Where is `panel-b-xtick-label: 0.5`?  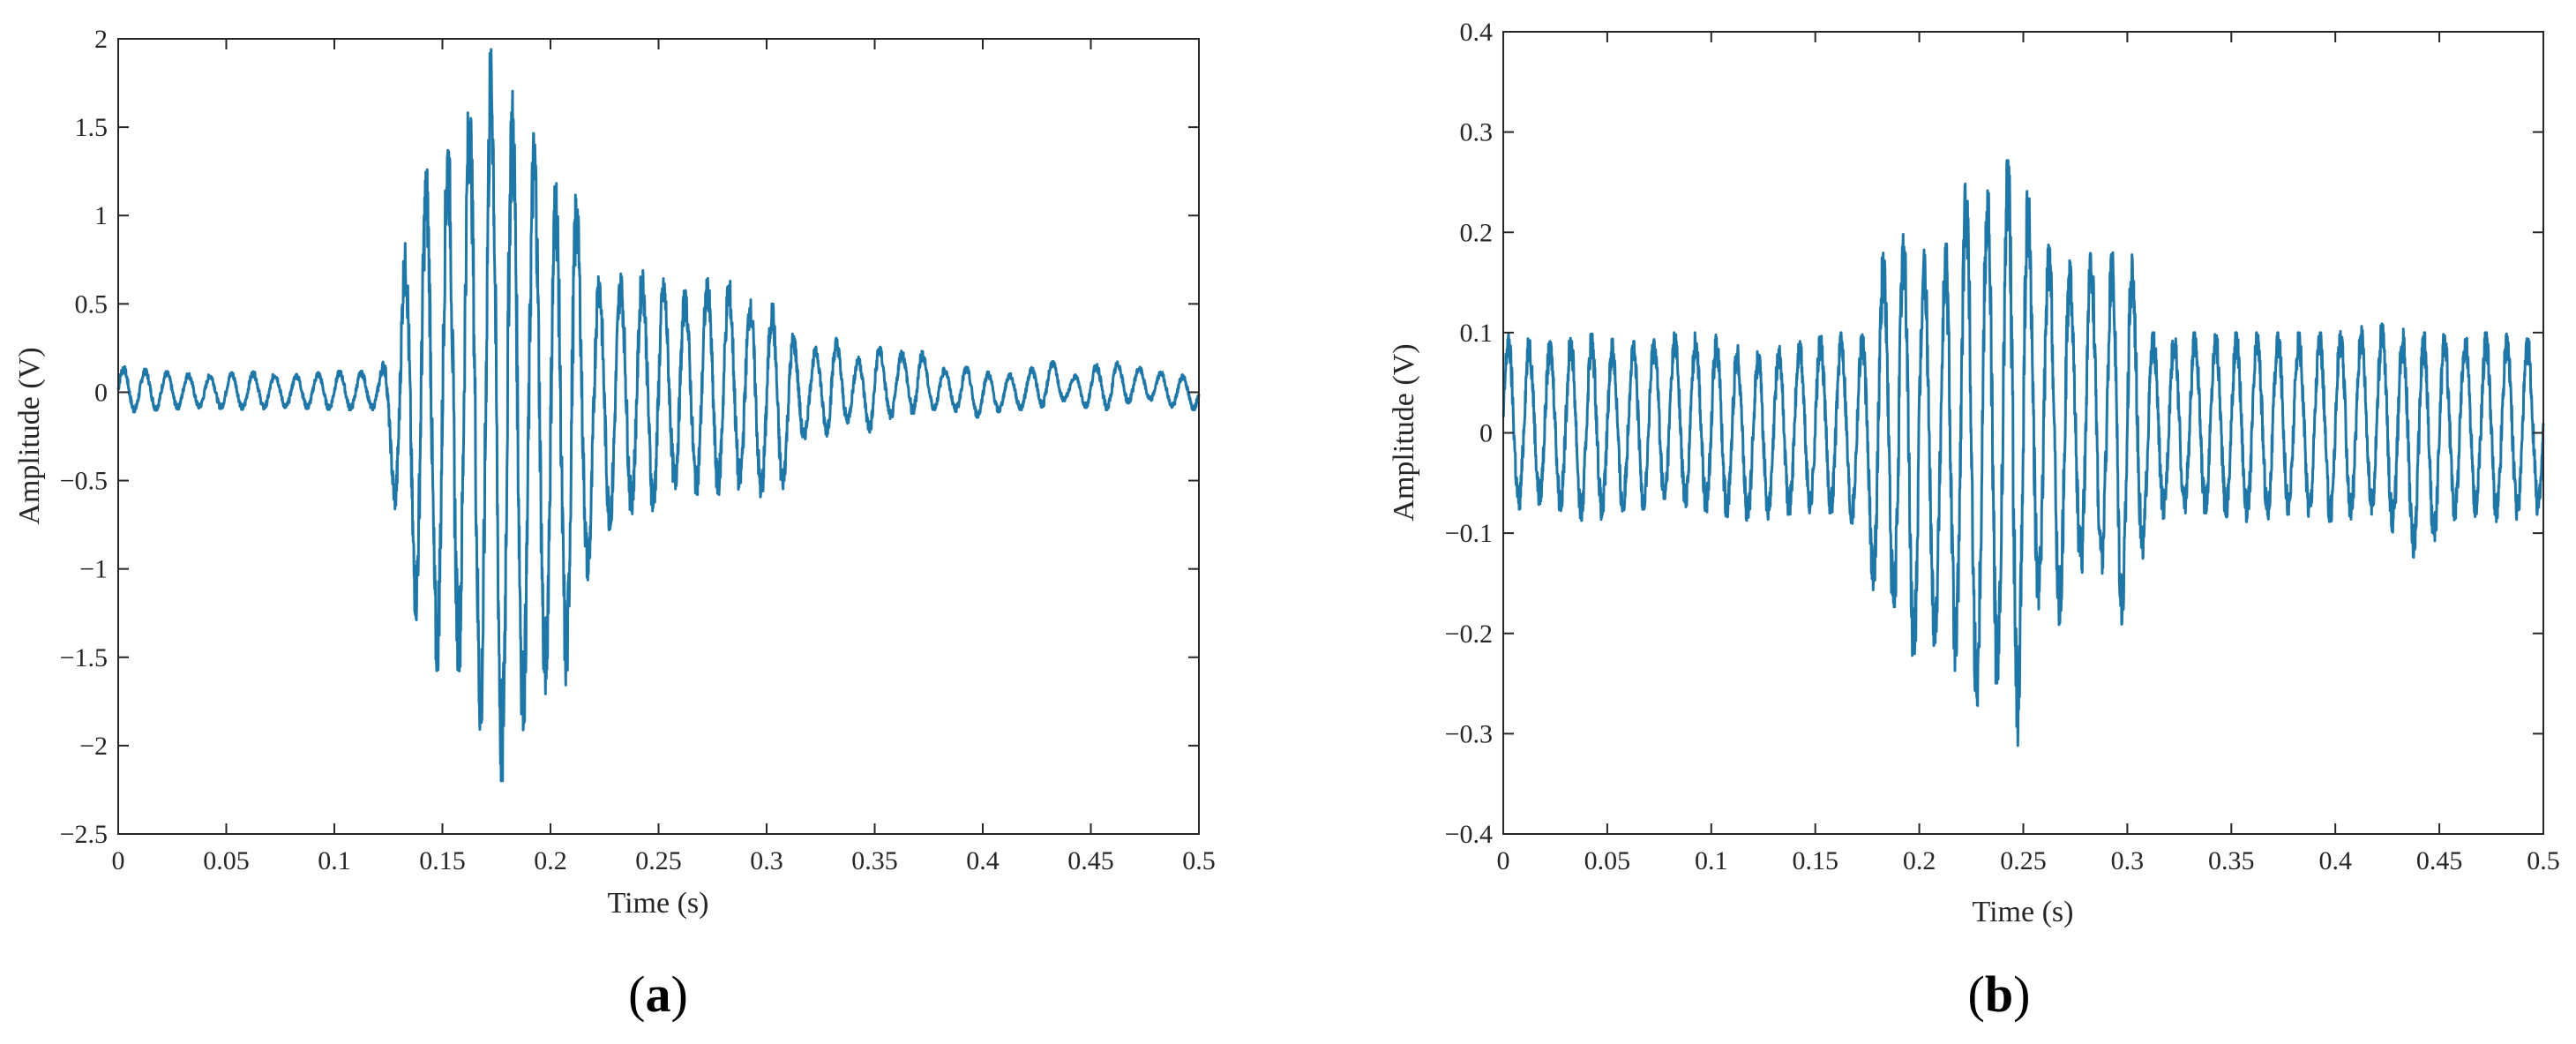
panel-b-xtick-label: 0.5 is located at coordinates (2543, 860).